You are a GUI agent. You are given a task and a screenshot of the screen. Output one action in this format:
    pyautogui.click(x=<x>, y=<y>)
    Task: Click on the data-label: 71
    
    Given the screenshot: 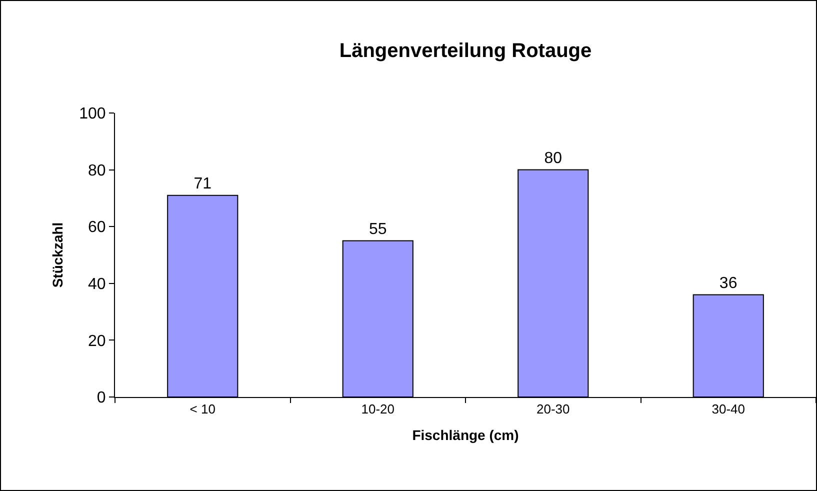 What is the action you would take?
    pyautogui.click(x=203, y=183)
    